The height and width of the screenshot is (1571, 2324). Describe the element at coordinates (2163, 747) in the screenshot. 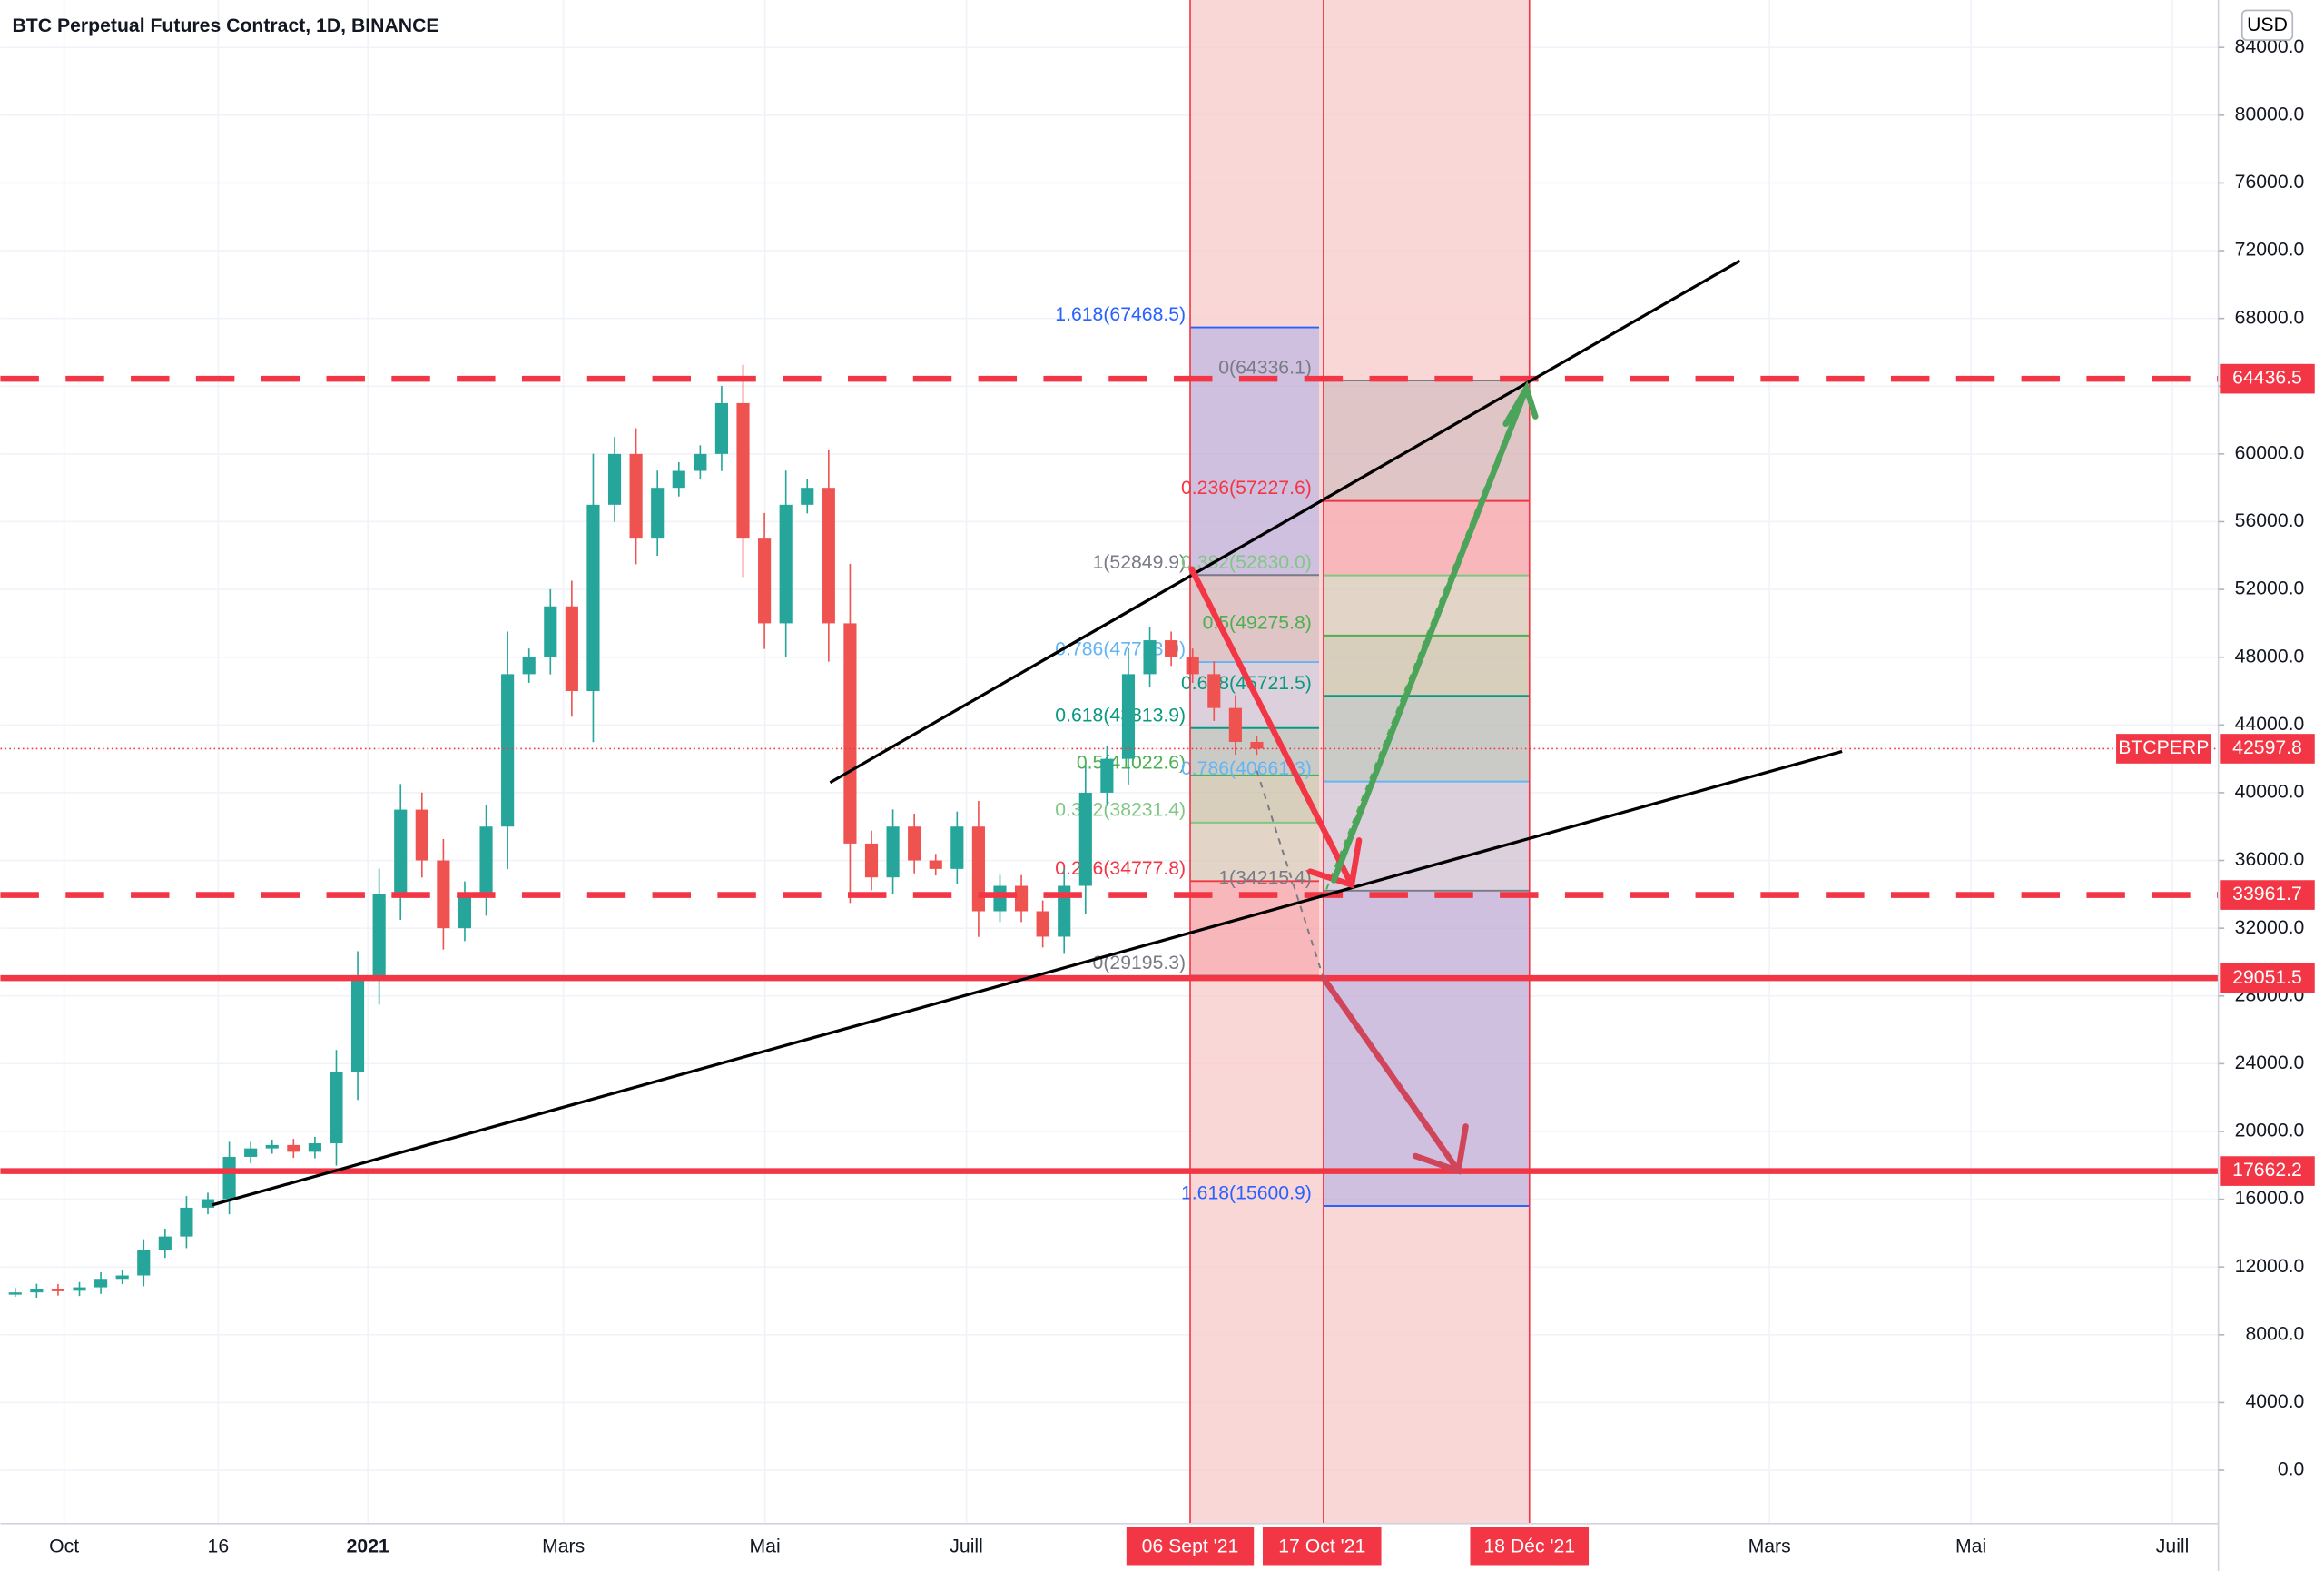

I see `symbol-tag-label: BTCPERP` at that location.